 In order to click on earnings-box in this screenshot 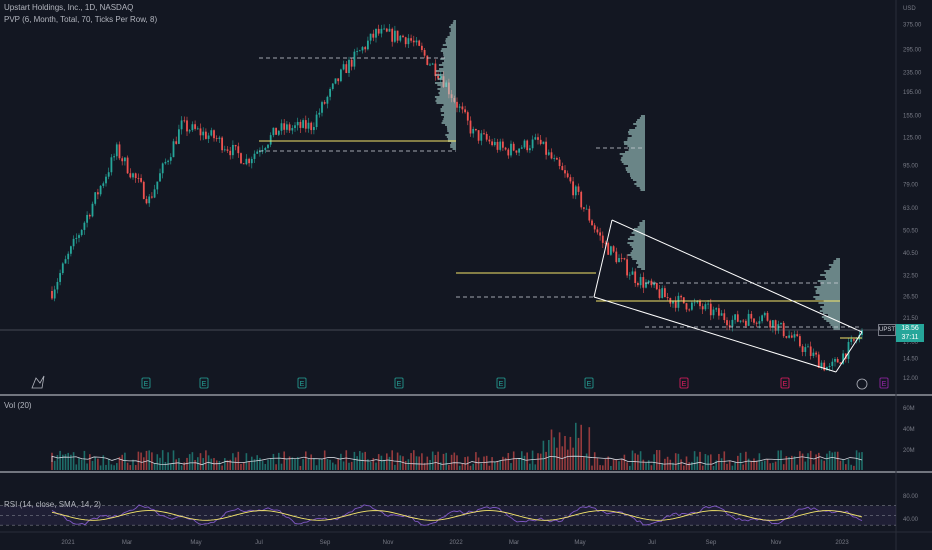, I will do `click(501, 383)`.